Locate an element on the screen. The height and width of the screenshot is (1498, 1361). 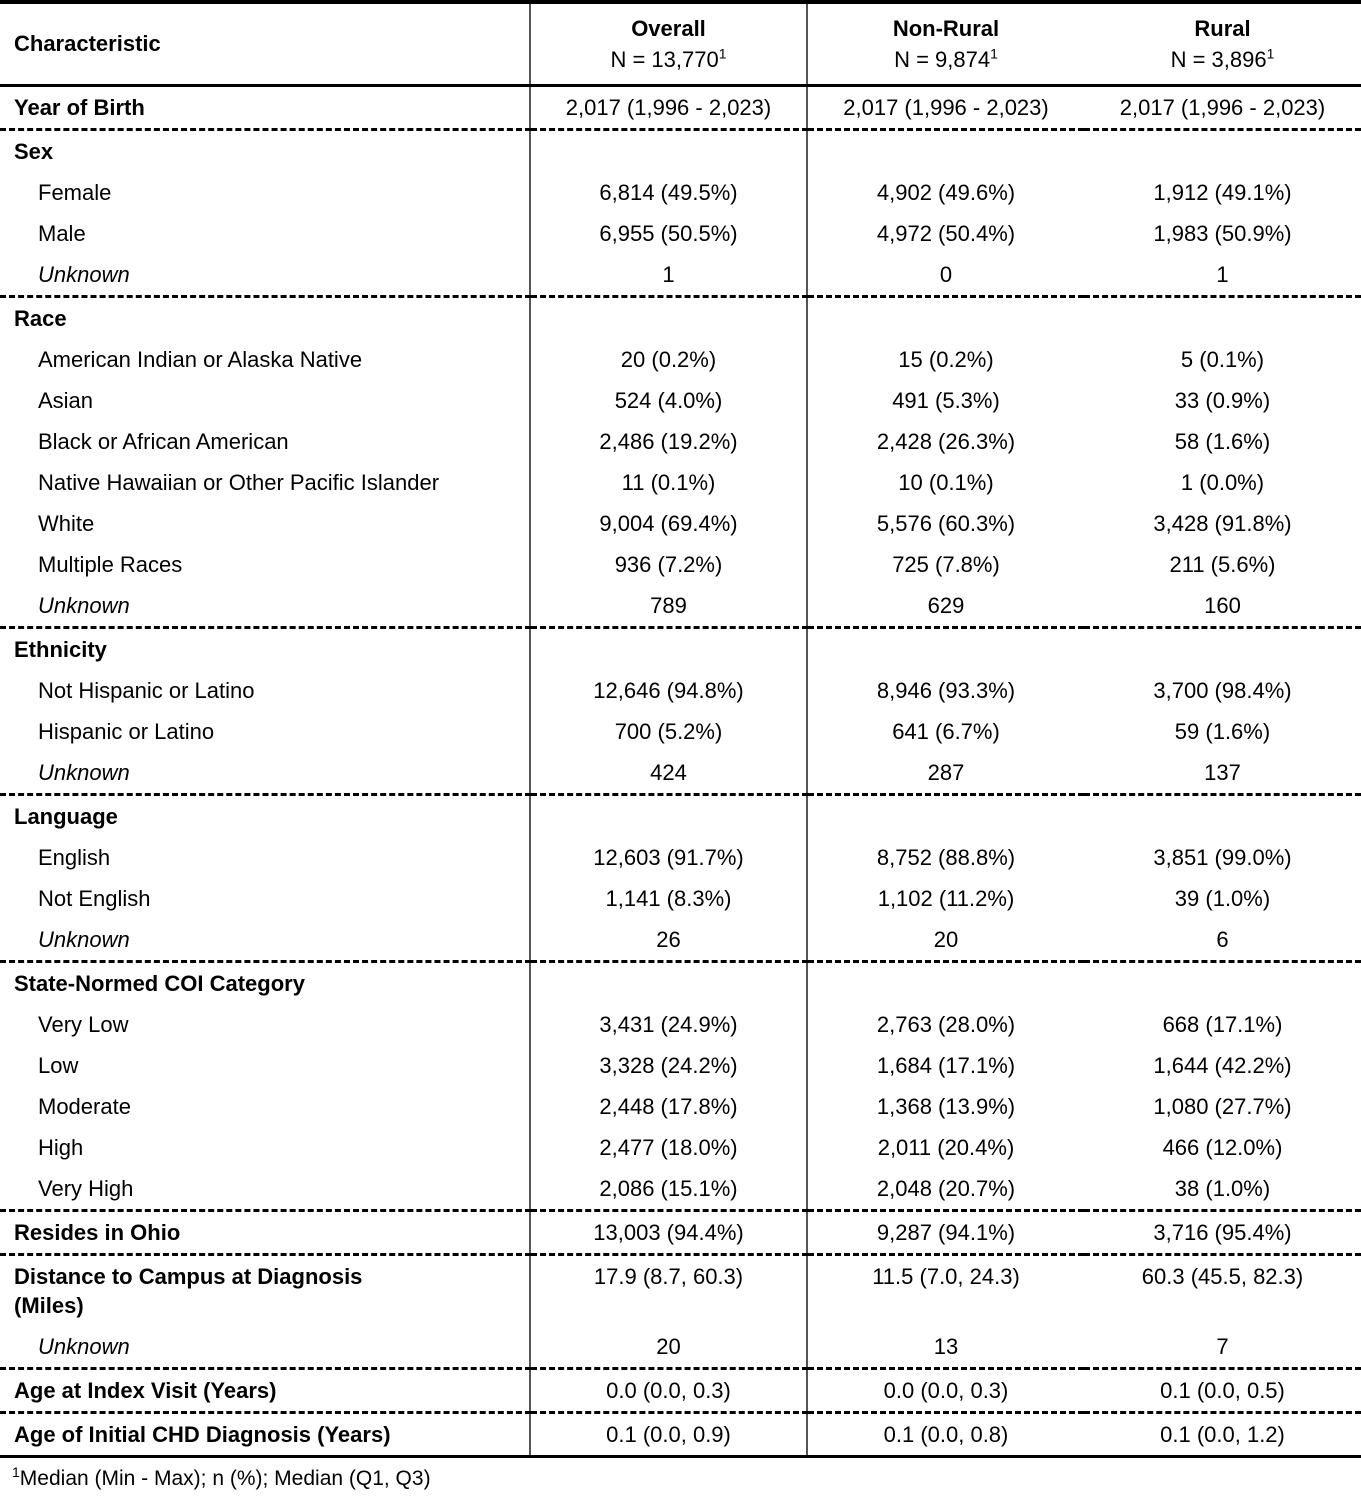
row-label-cell: Very Low is located at coordinates (265, 1024).